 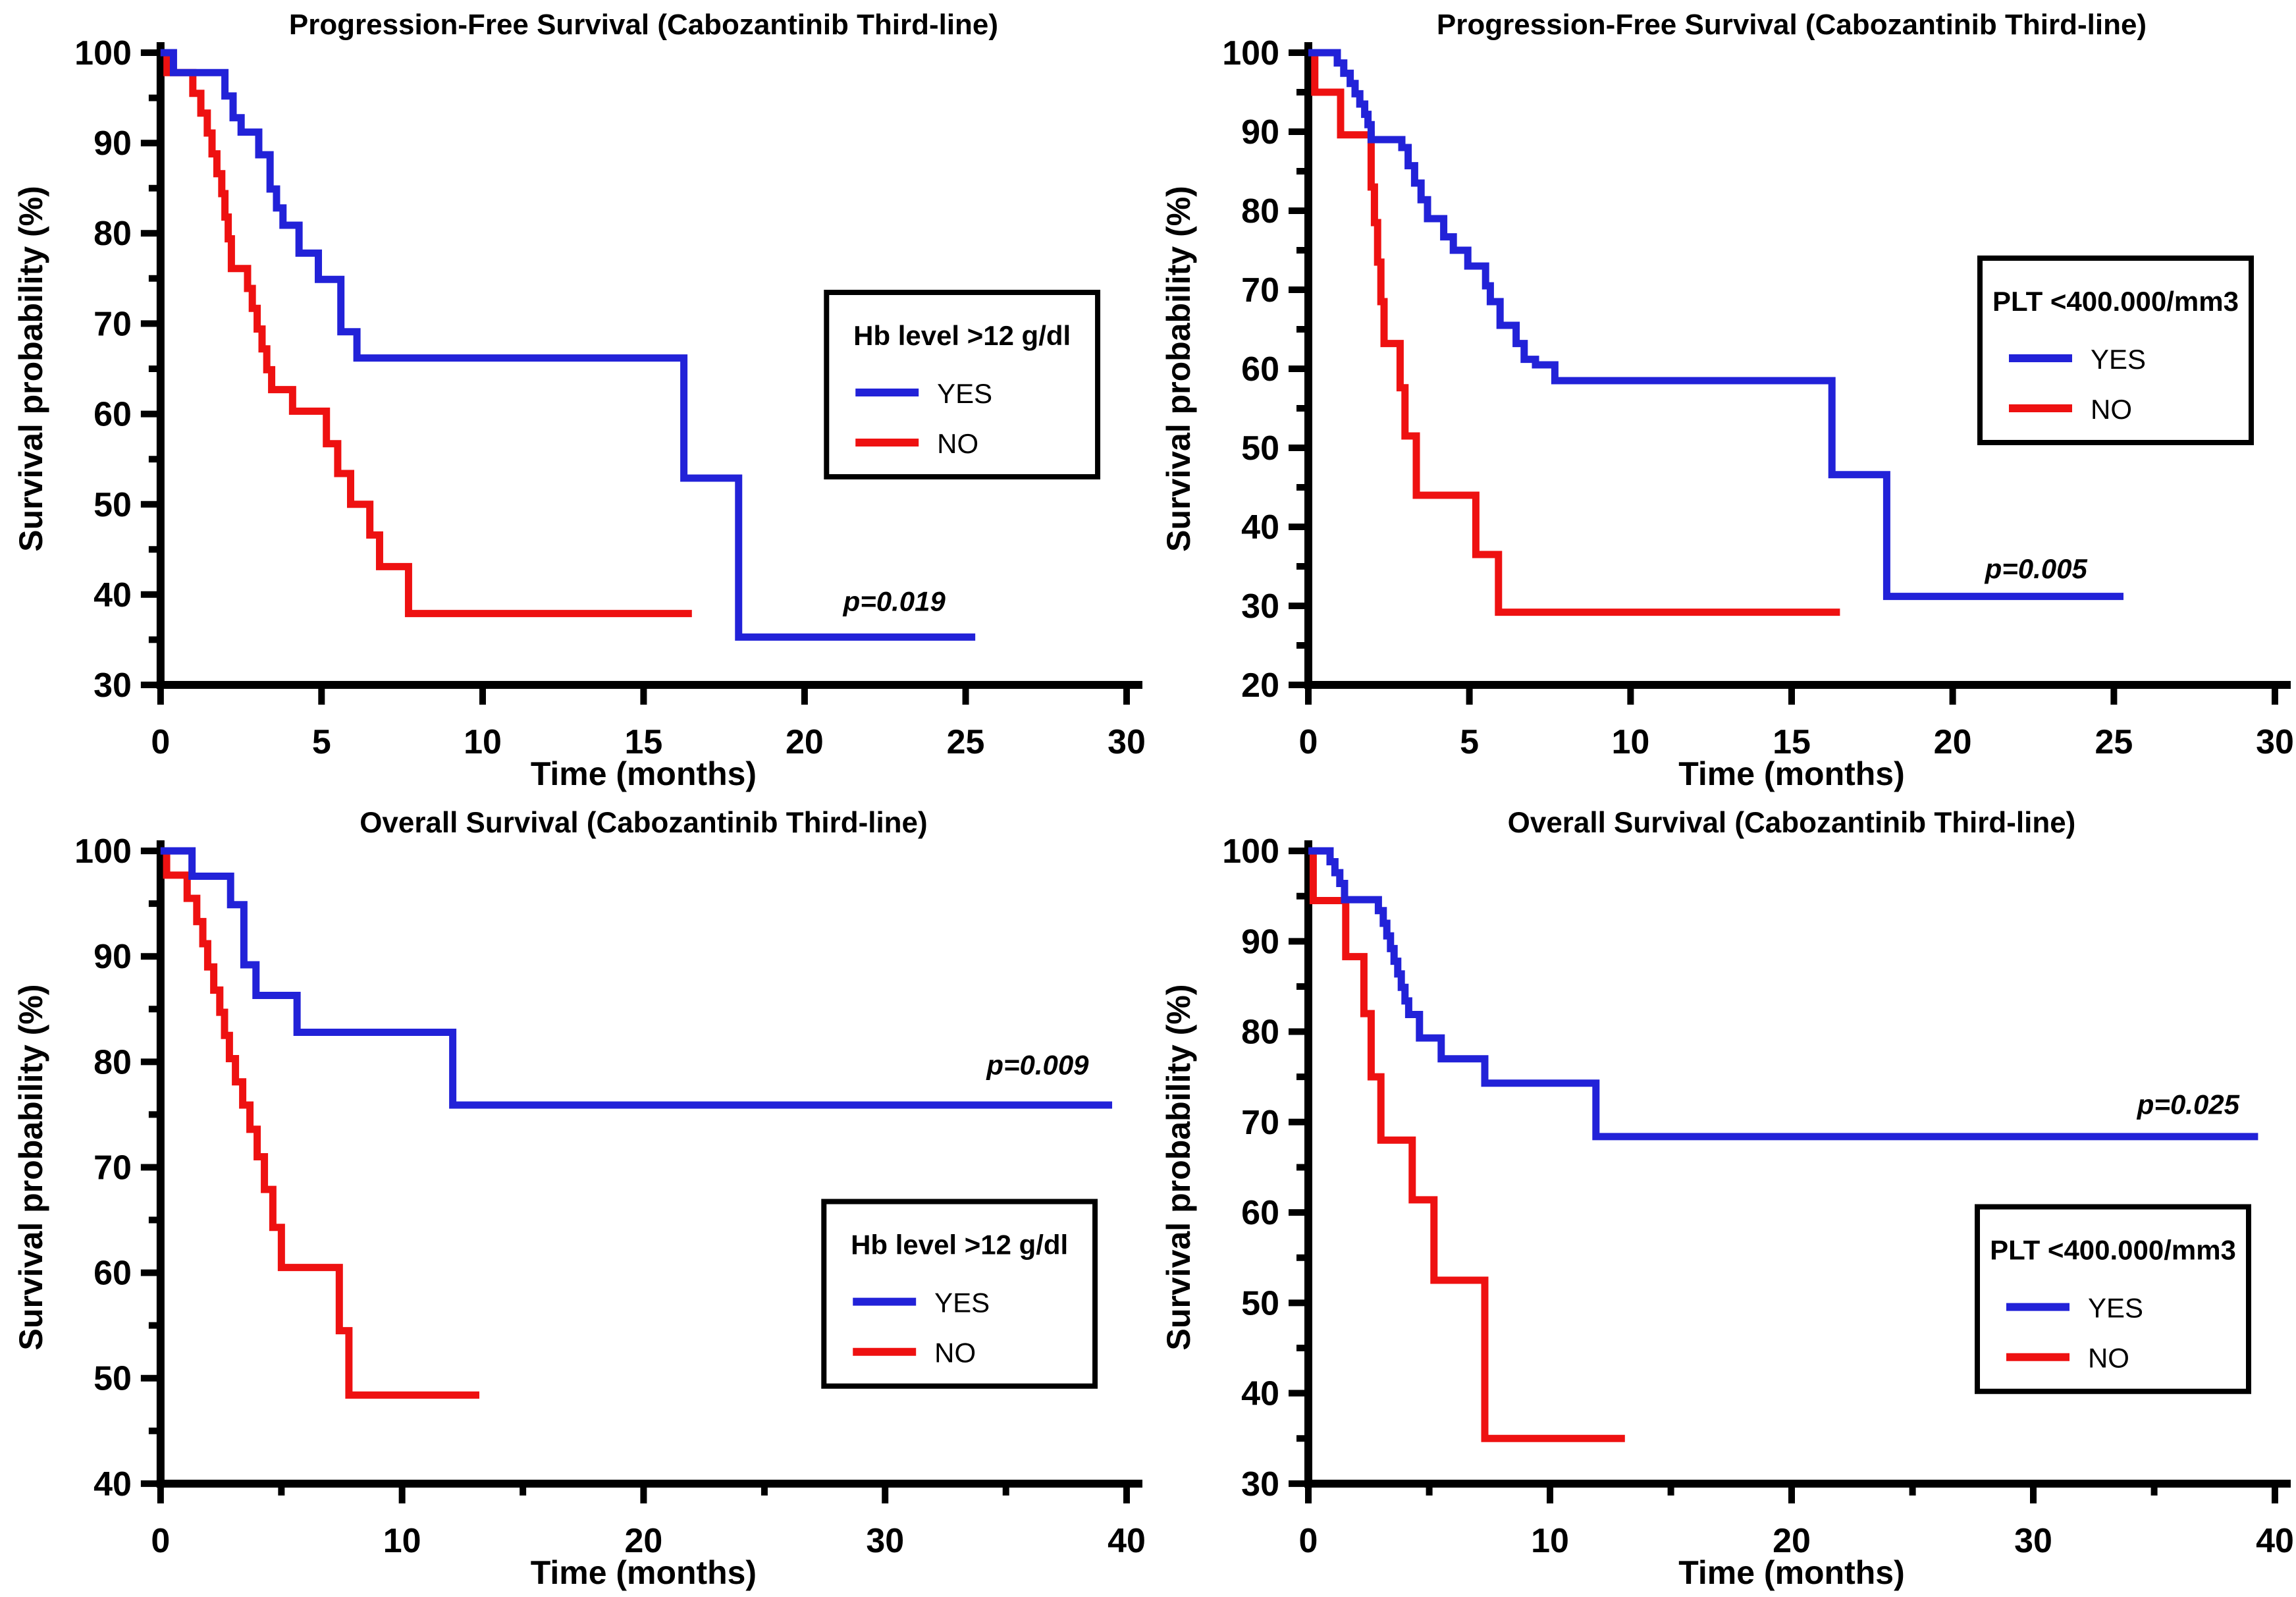 What do you see at coordinates (1792, 742) in the screenshot?
I see `svg-text: 15` at bounding box center [1792, 742].